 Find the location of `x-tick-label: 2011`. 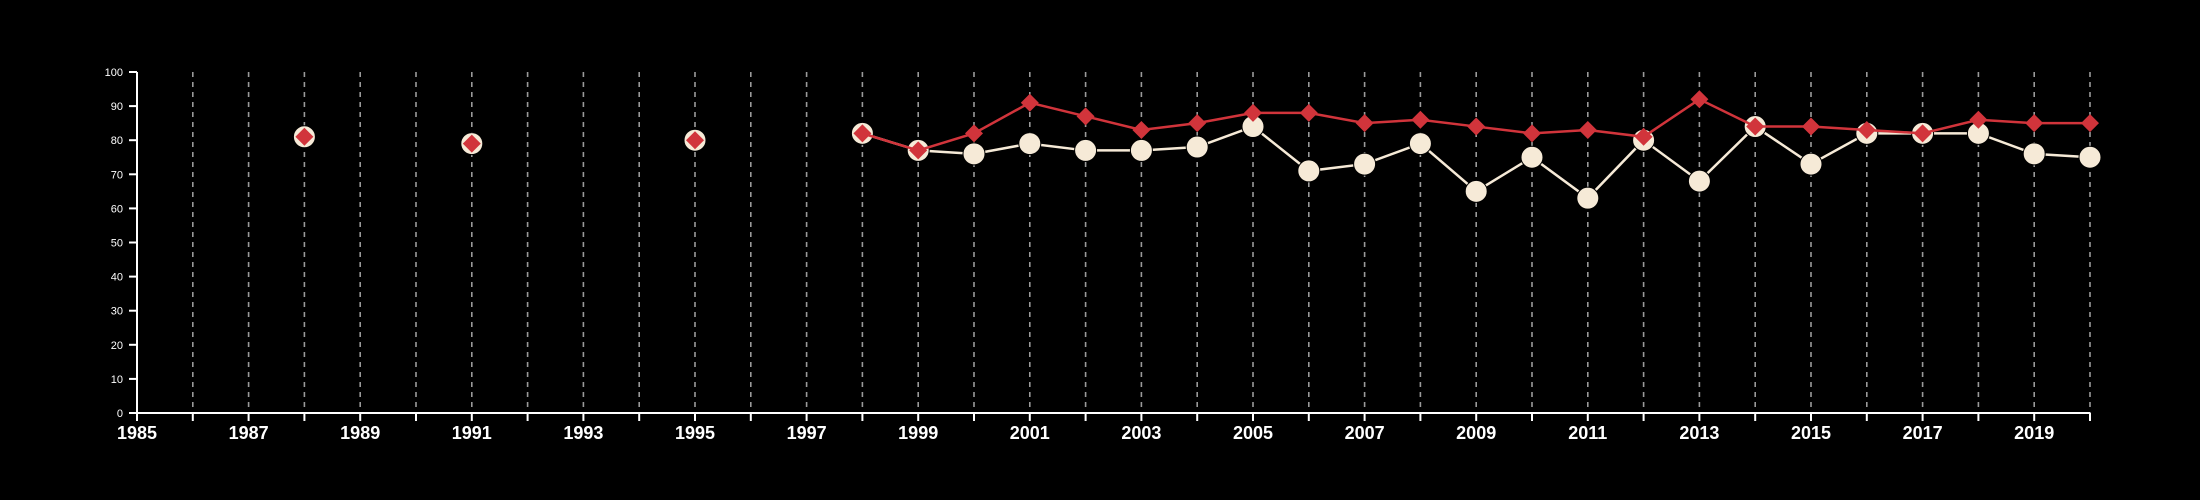

x-tick-label: 2011 is located at coordinates (1587, 433).